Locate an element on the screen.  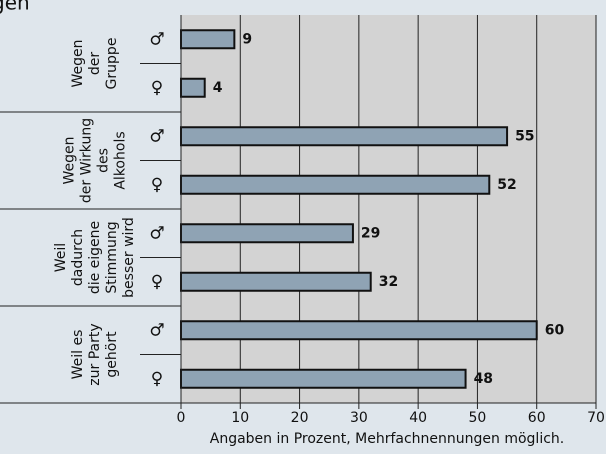
value-label: 29 is located at coordinates (370, 233).